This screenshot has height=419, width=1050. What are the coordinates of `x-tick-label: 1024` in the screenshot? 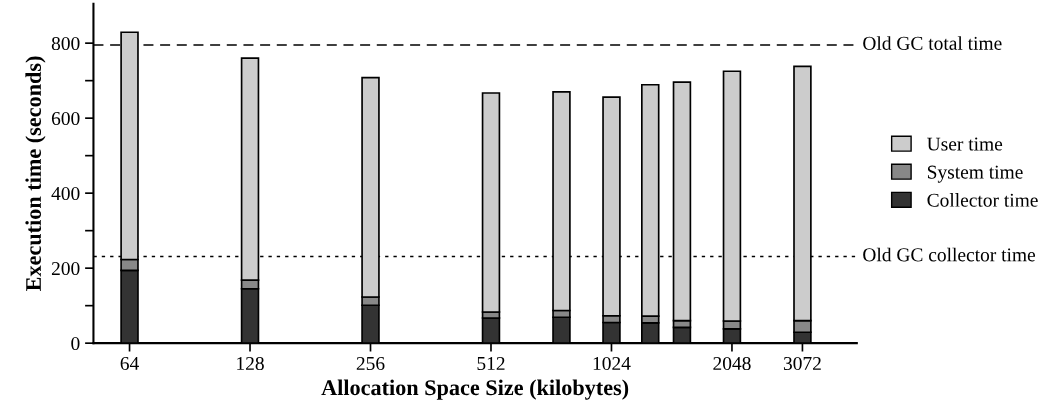 It's located at (612, 363).